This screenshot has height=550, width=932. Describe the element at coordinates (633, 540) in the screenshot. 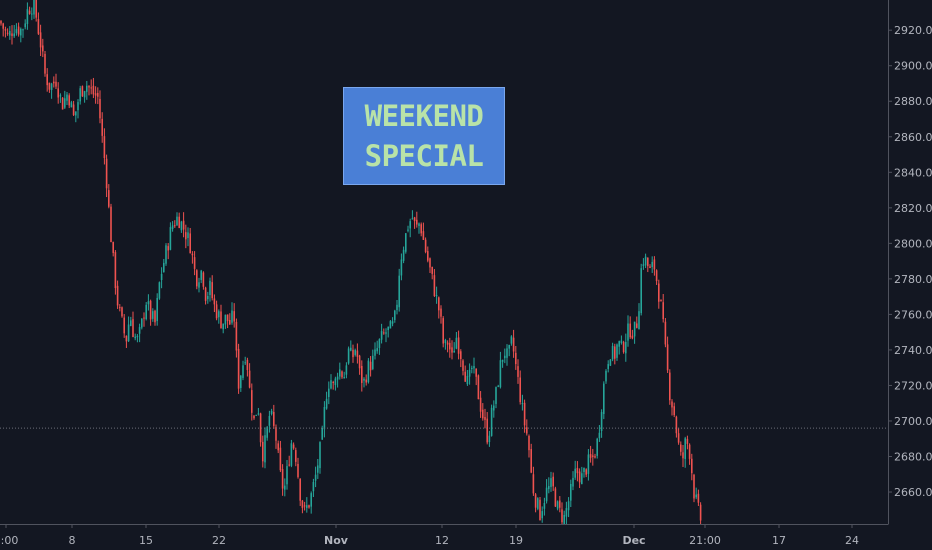

I see `time-tick-label: Dec` at that location.